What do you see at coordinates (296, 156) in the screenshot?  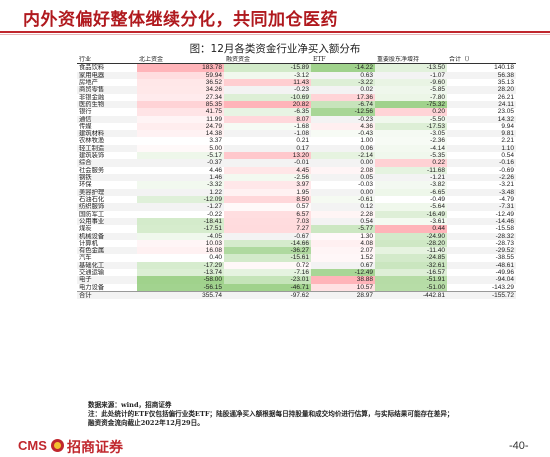 I see `table-row: 建筑装饰 -5.17 13.20 -2.14 -5.35 0.54` at bounding box center [296, 156].